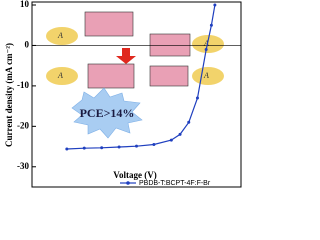 Image resolution: width=320 pixels, height=240 pixels. I want to click on arrow, so click(126, 56).